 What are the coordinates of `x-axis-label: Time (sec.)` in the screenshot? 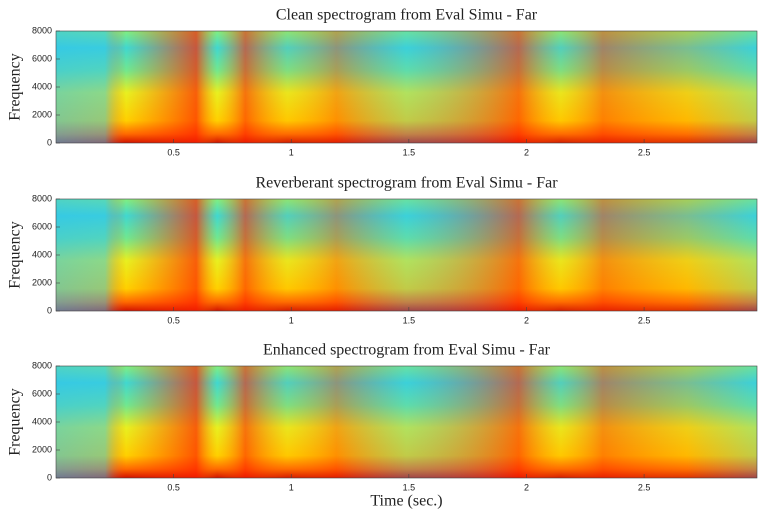 It's located at (406, 501).